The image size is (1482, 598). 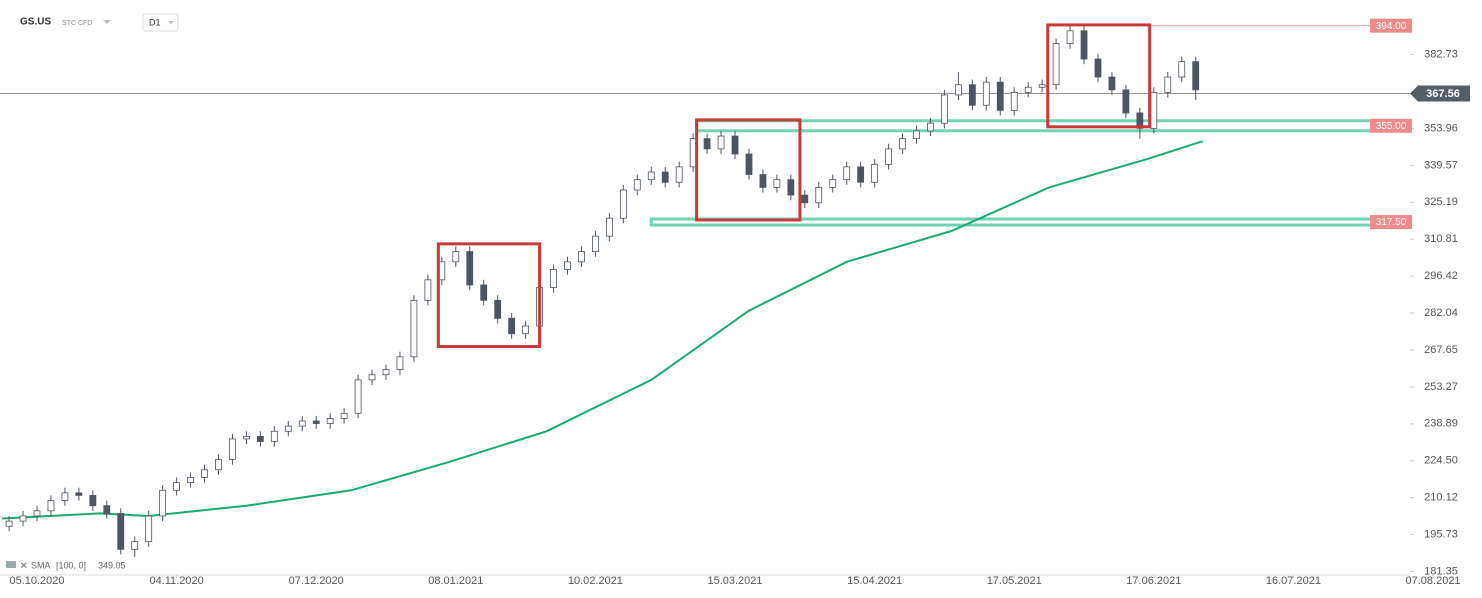 I want to click on indicator-name: SMA, so click(x=41, y=565).